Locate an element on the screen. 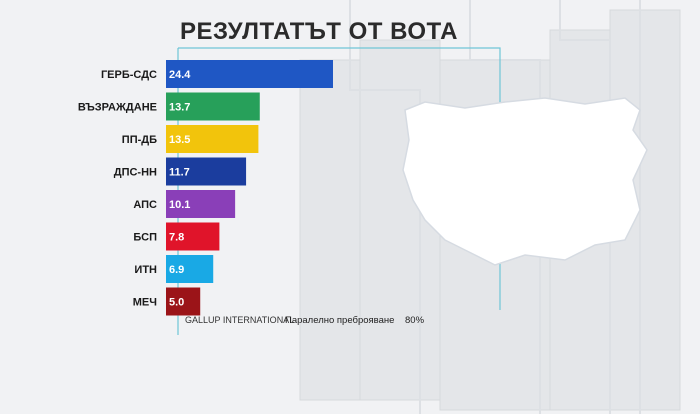  bar-category-label: ГЕРБ-СДС is located at coordinates (129, 75).